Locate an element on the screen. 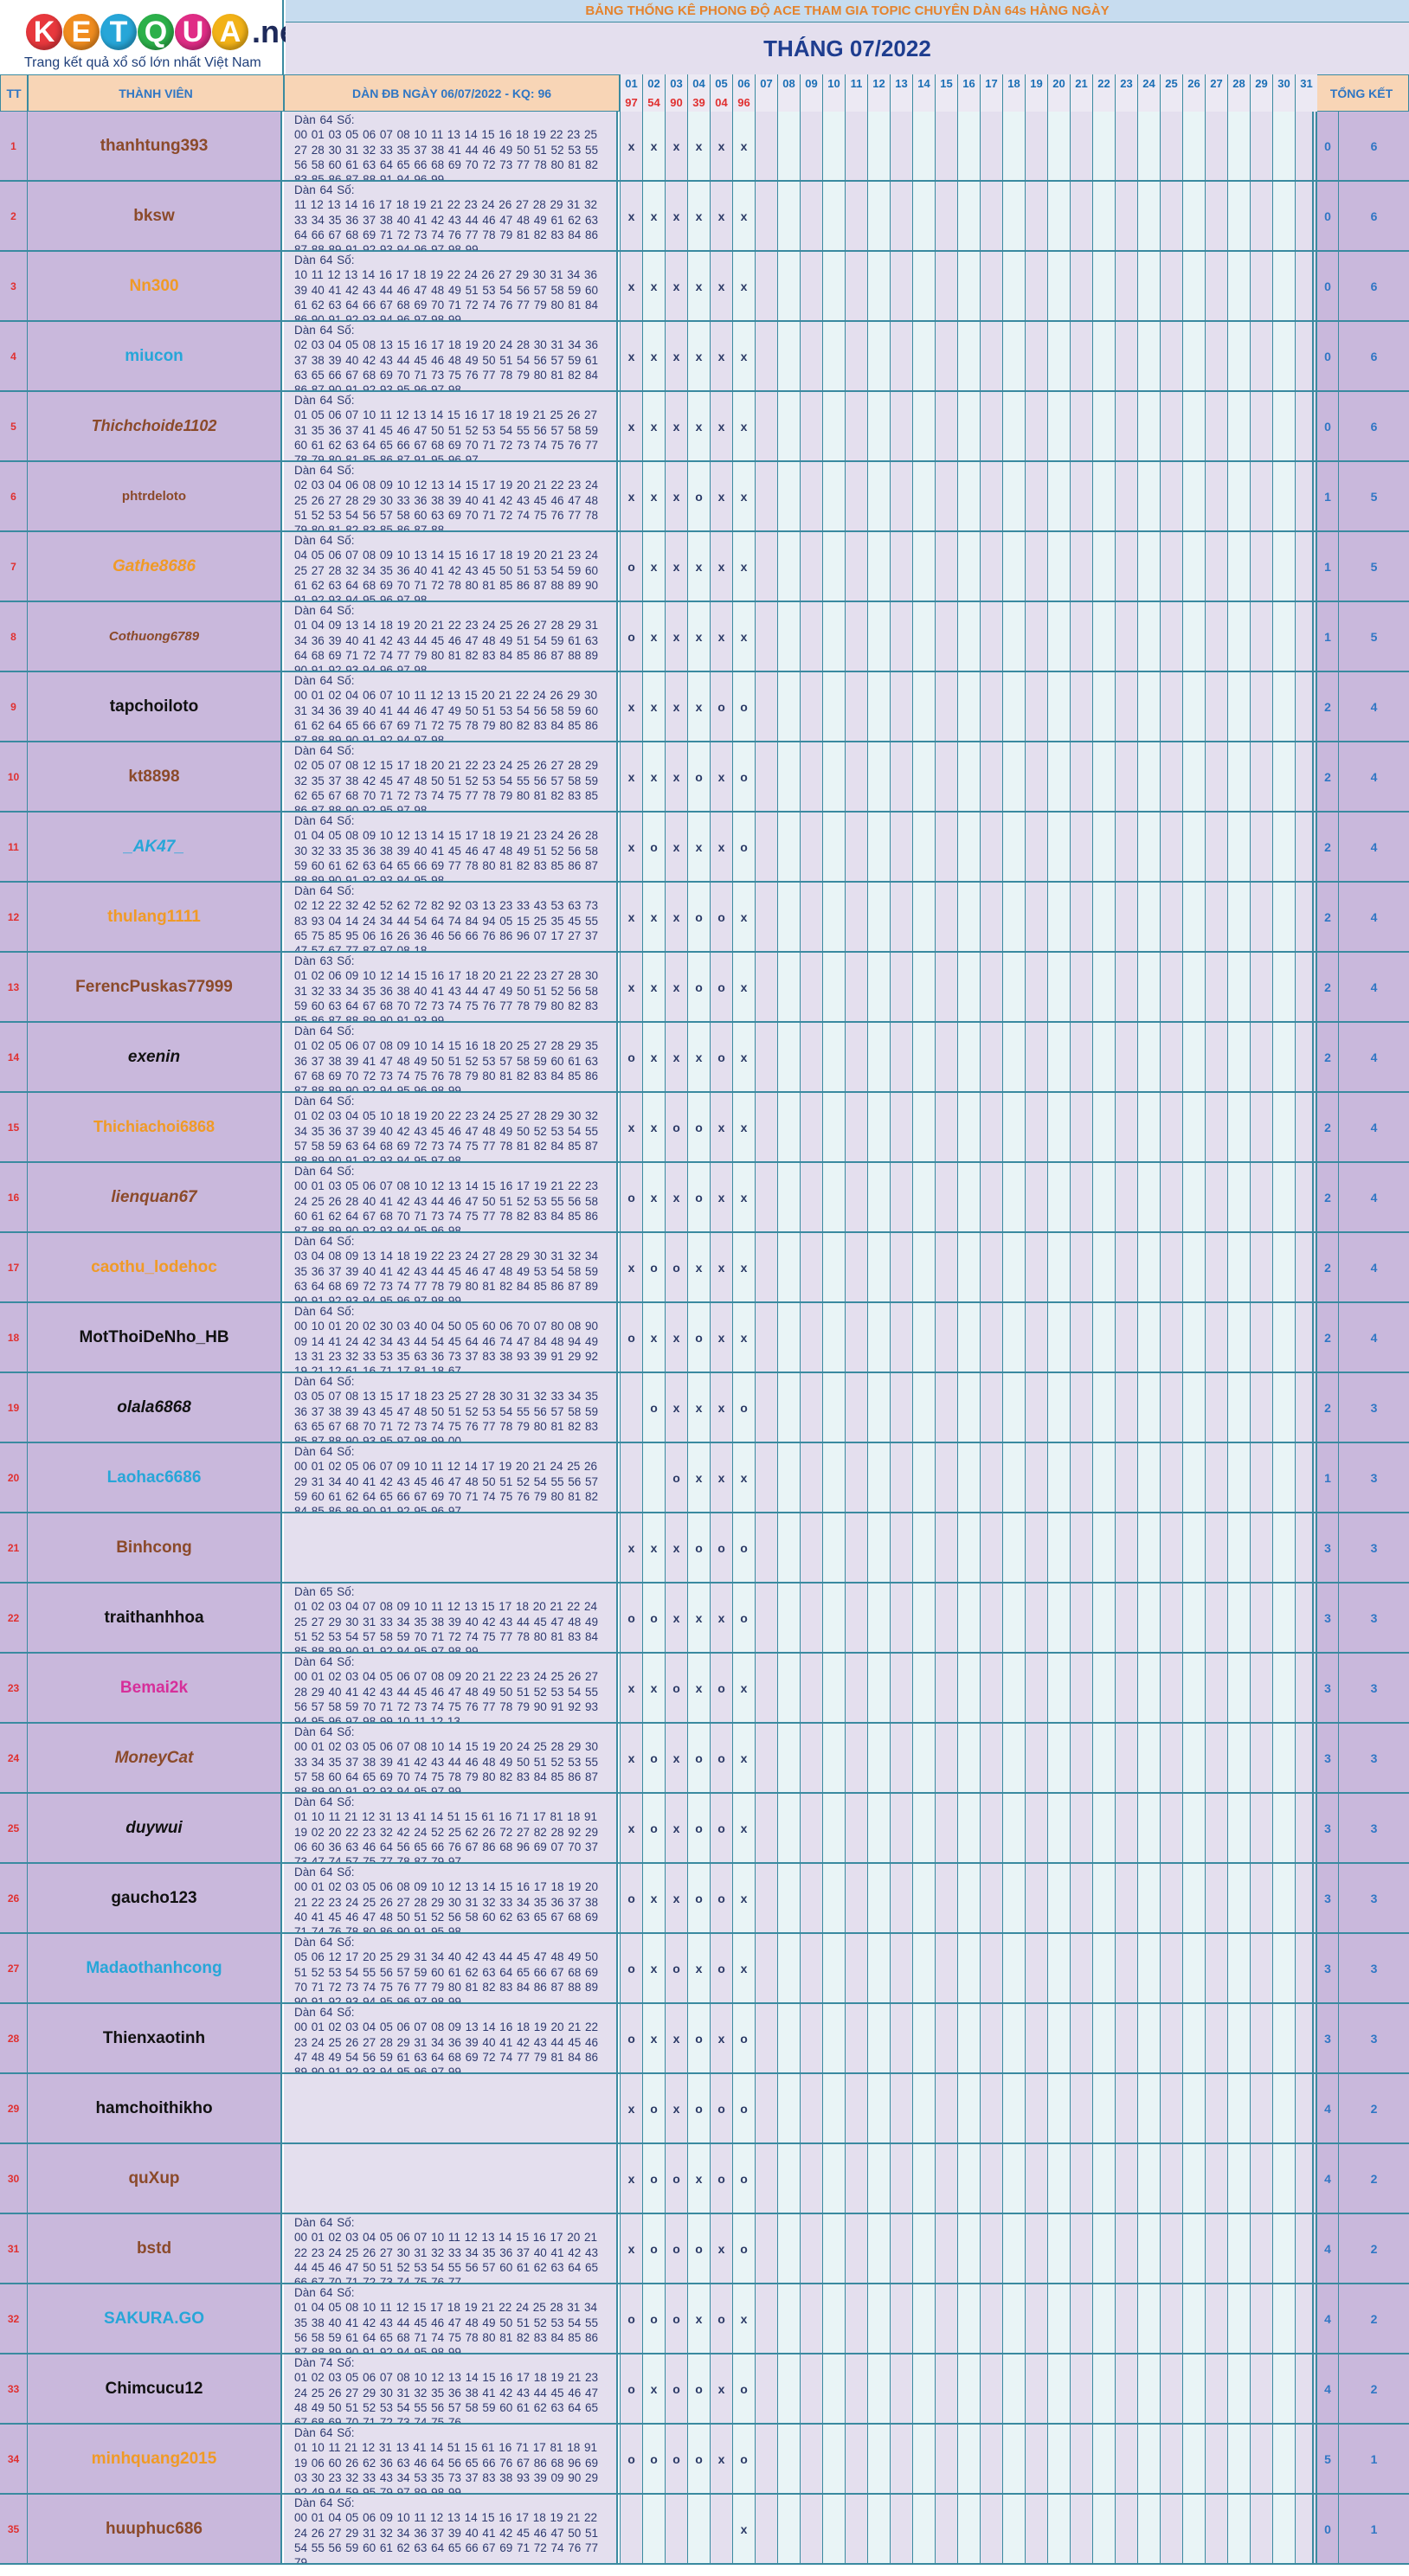 The width and height of the screenshot is (1409, 2576). member-name: thulang1111 is located at coordinates (155, 917).